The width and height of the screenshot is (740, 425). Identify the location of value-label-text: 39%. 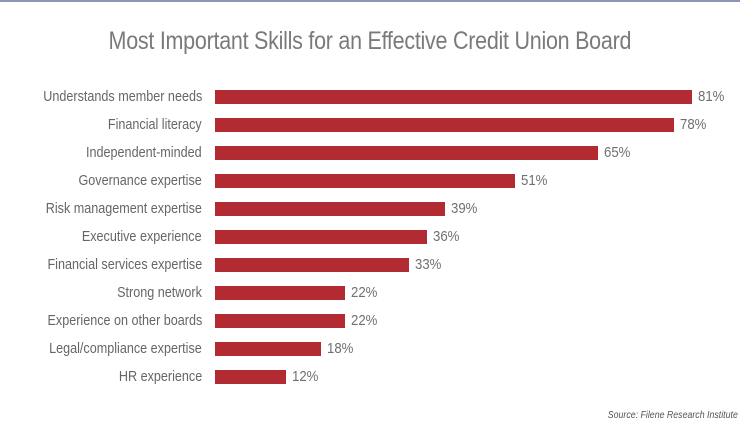
(464, 208).